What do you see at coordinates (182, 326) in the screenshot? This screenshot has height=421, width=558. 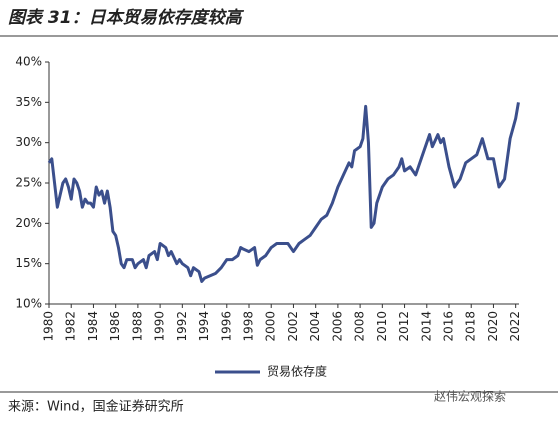 I see `x-tick-label: 1992` at bounding box center [182, 326].